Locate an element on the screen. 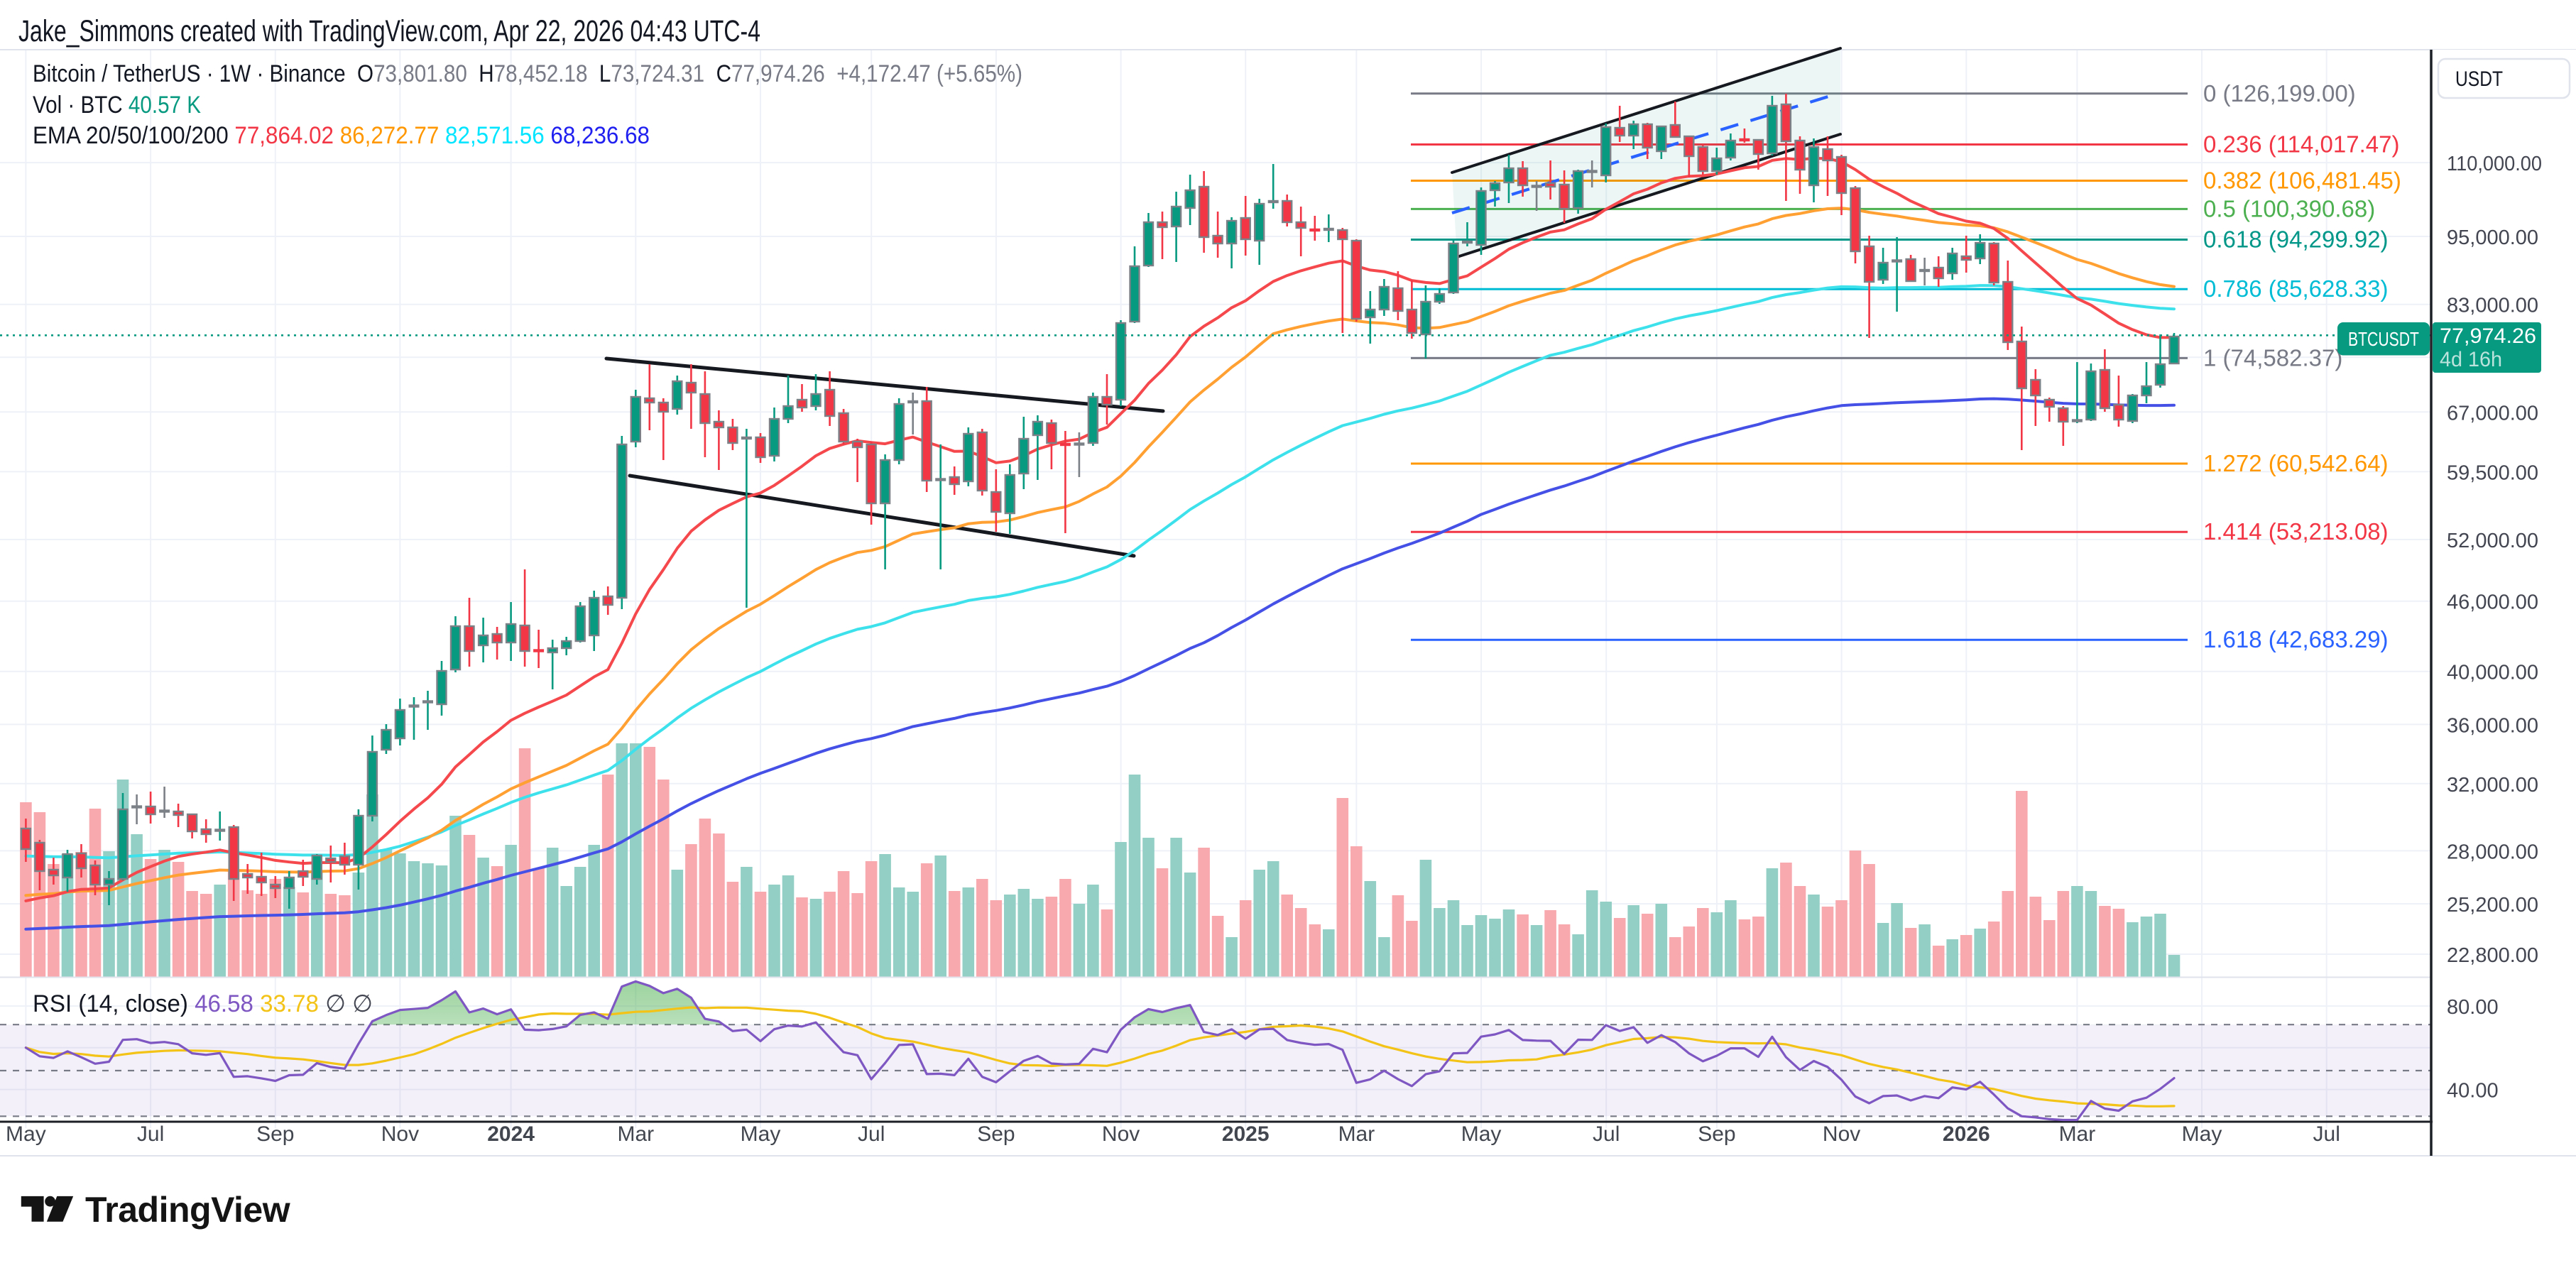  svg-text: 0.618 (94,299.92) is located at coordinates (2296, 239).